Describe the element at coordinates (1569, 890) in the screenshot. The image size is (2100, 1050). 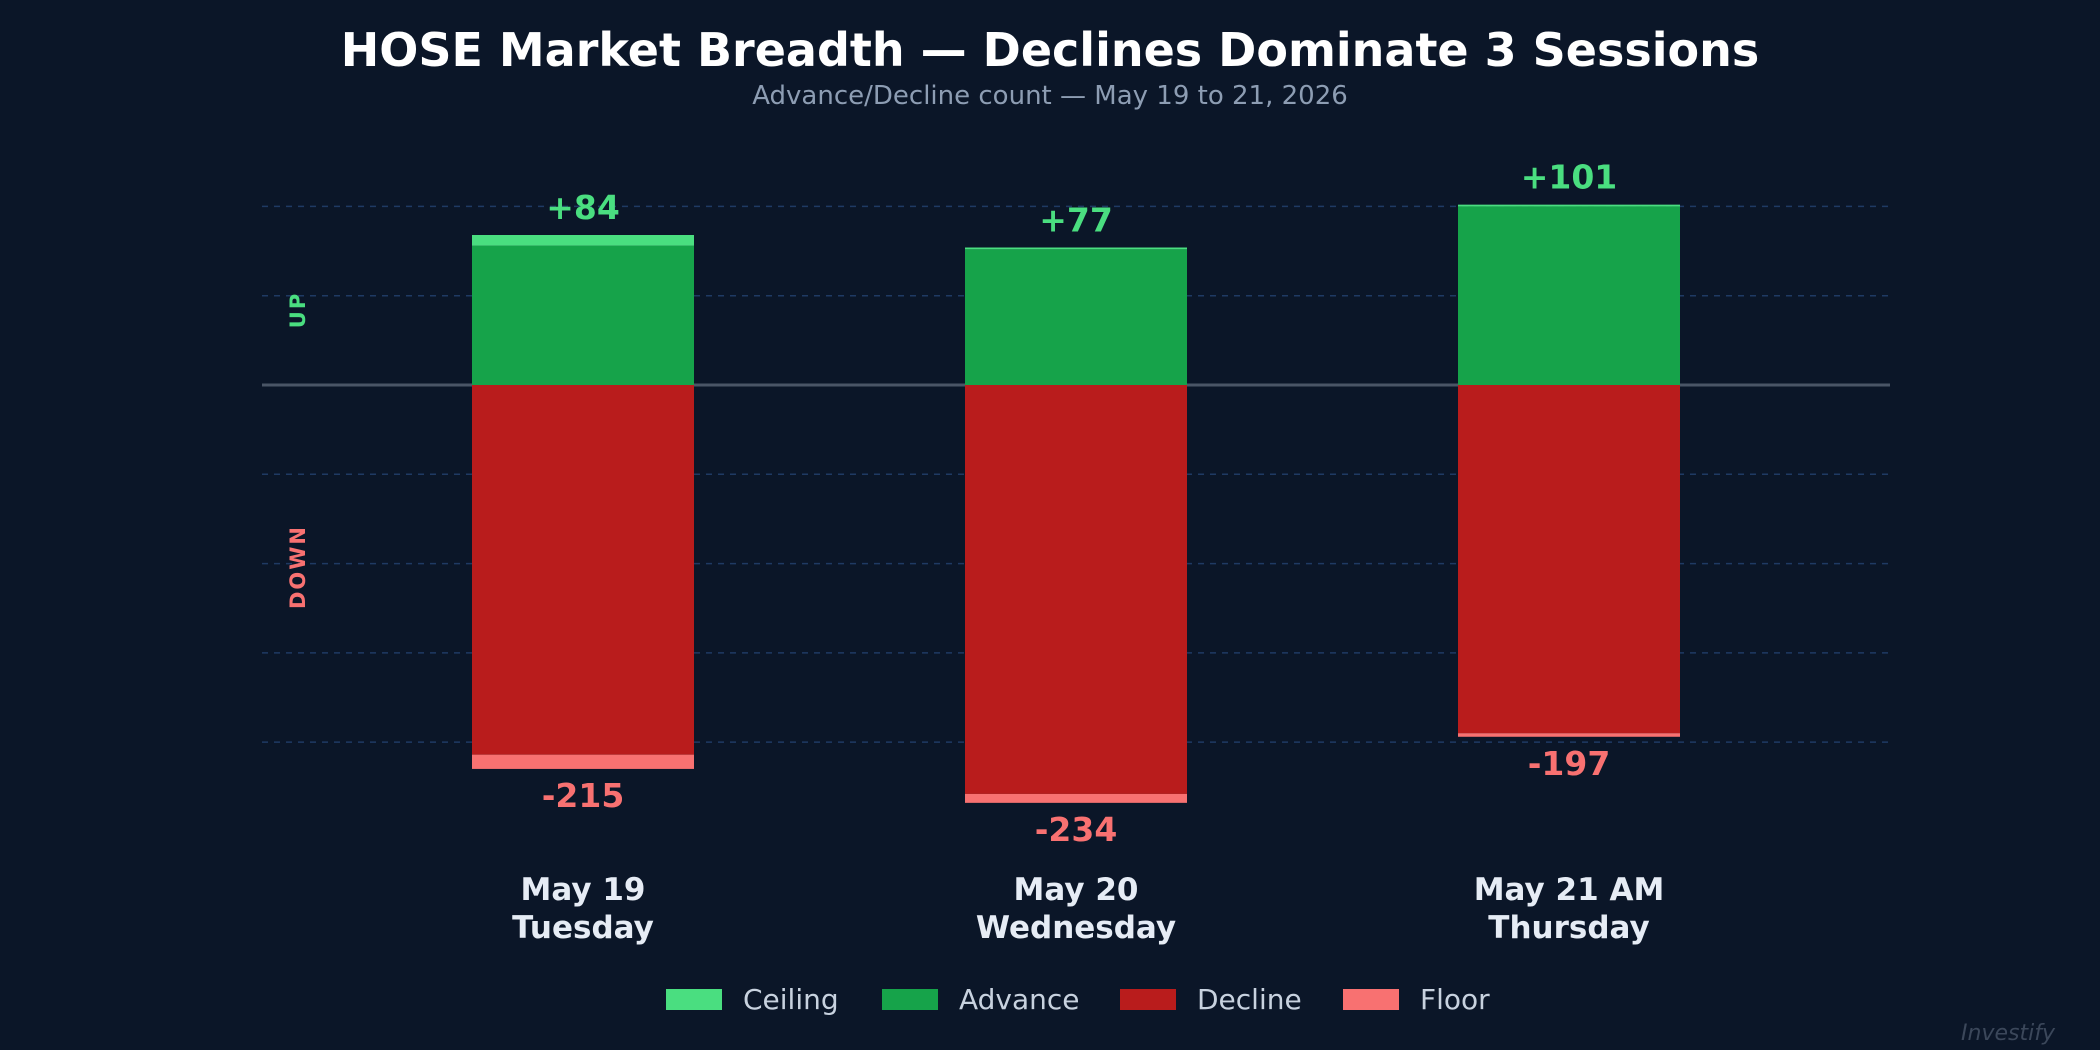
I see `category-date-label: May 21 AM` at that location.